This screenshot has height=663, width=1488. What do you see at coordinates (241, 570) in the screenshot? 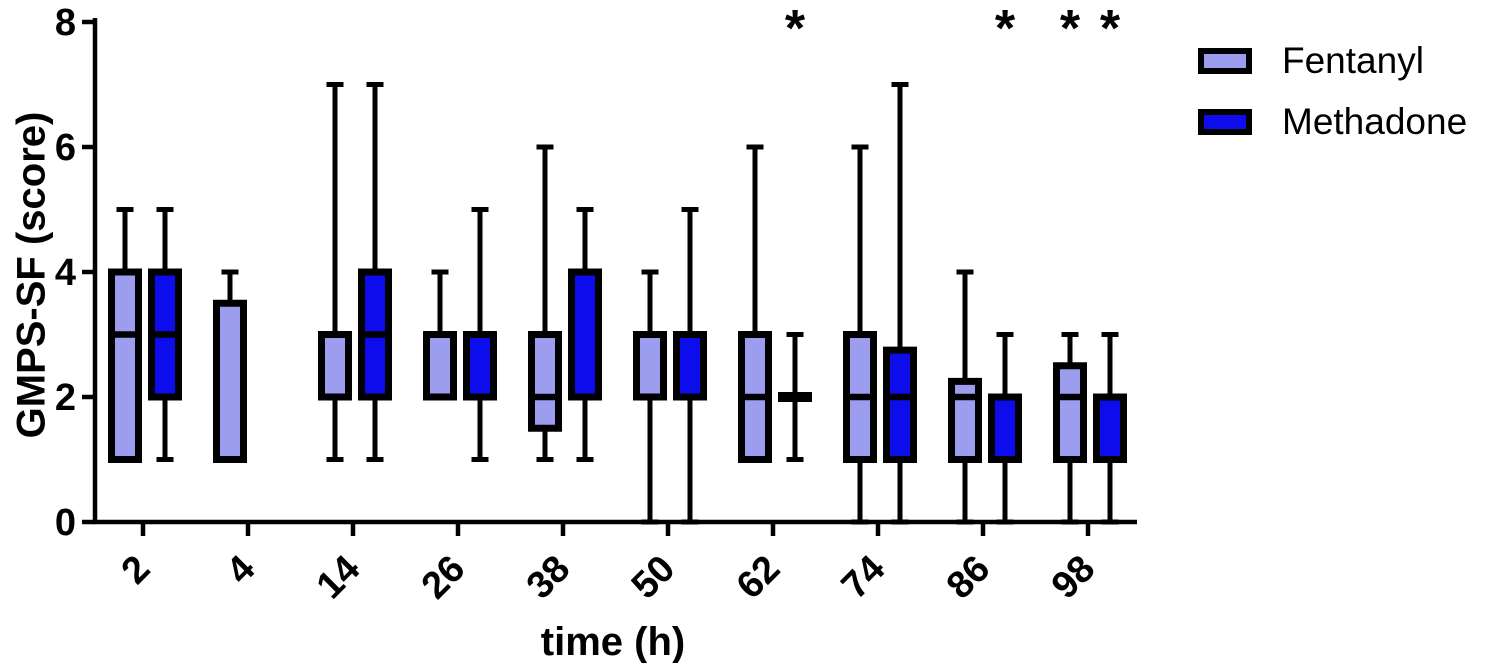
I see `x-tick-label: 4` at bounding box center [241, 570].